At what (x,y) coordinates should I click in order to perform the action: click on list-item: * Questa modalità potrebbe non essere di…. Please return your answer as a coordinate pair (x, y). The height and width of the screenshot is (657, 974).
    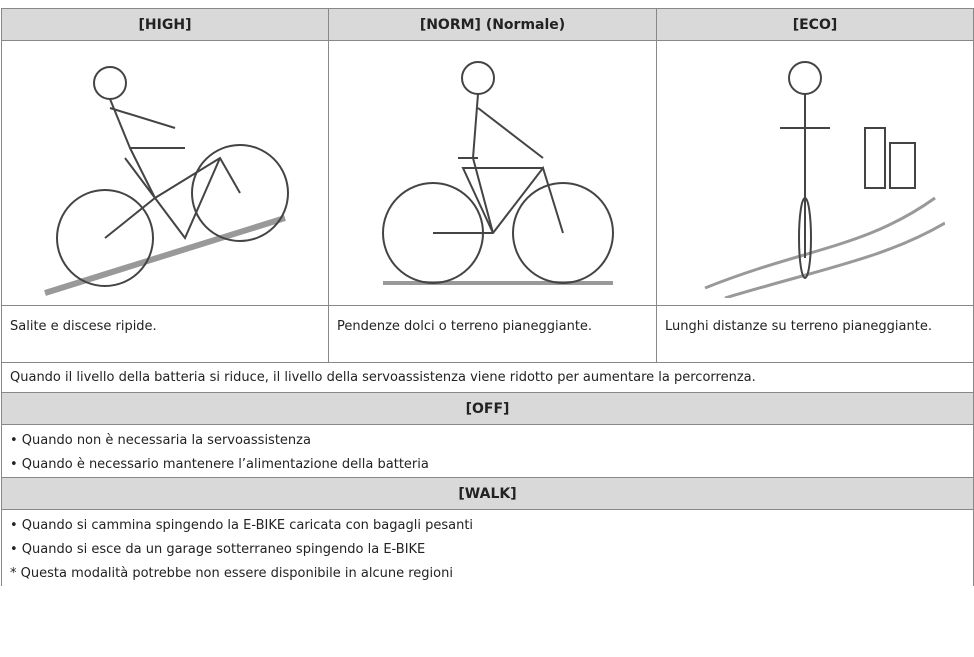
    Looking at the image, I should click on (231, 573).